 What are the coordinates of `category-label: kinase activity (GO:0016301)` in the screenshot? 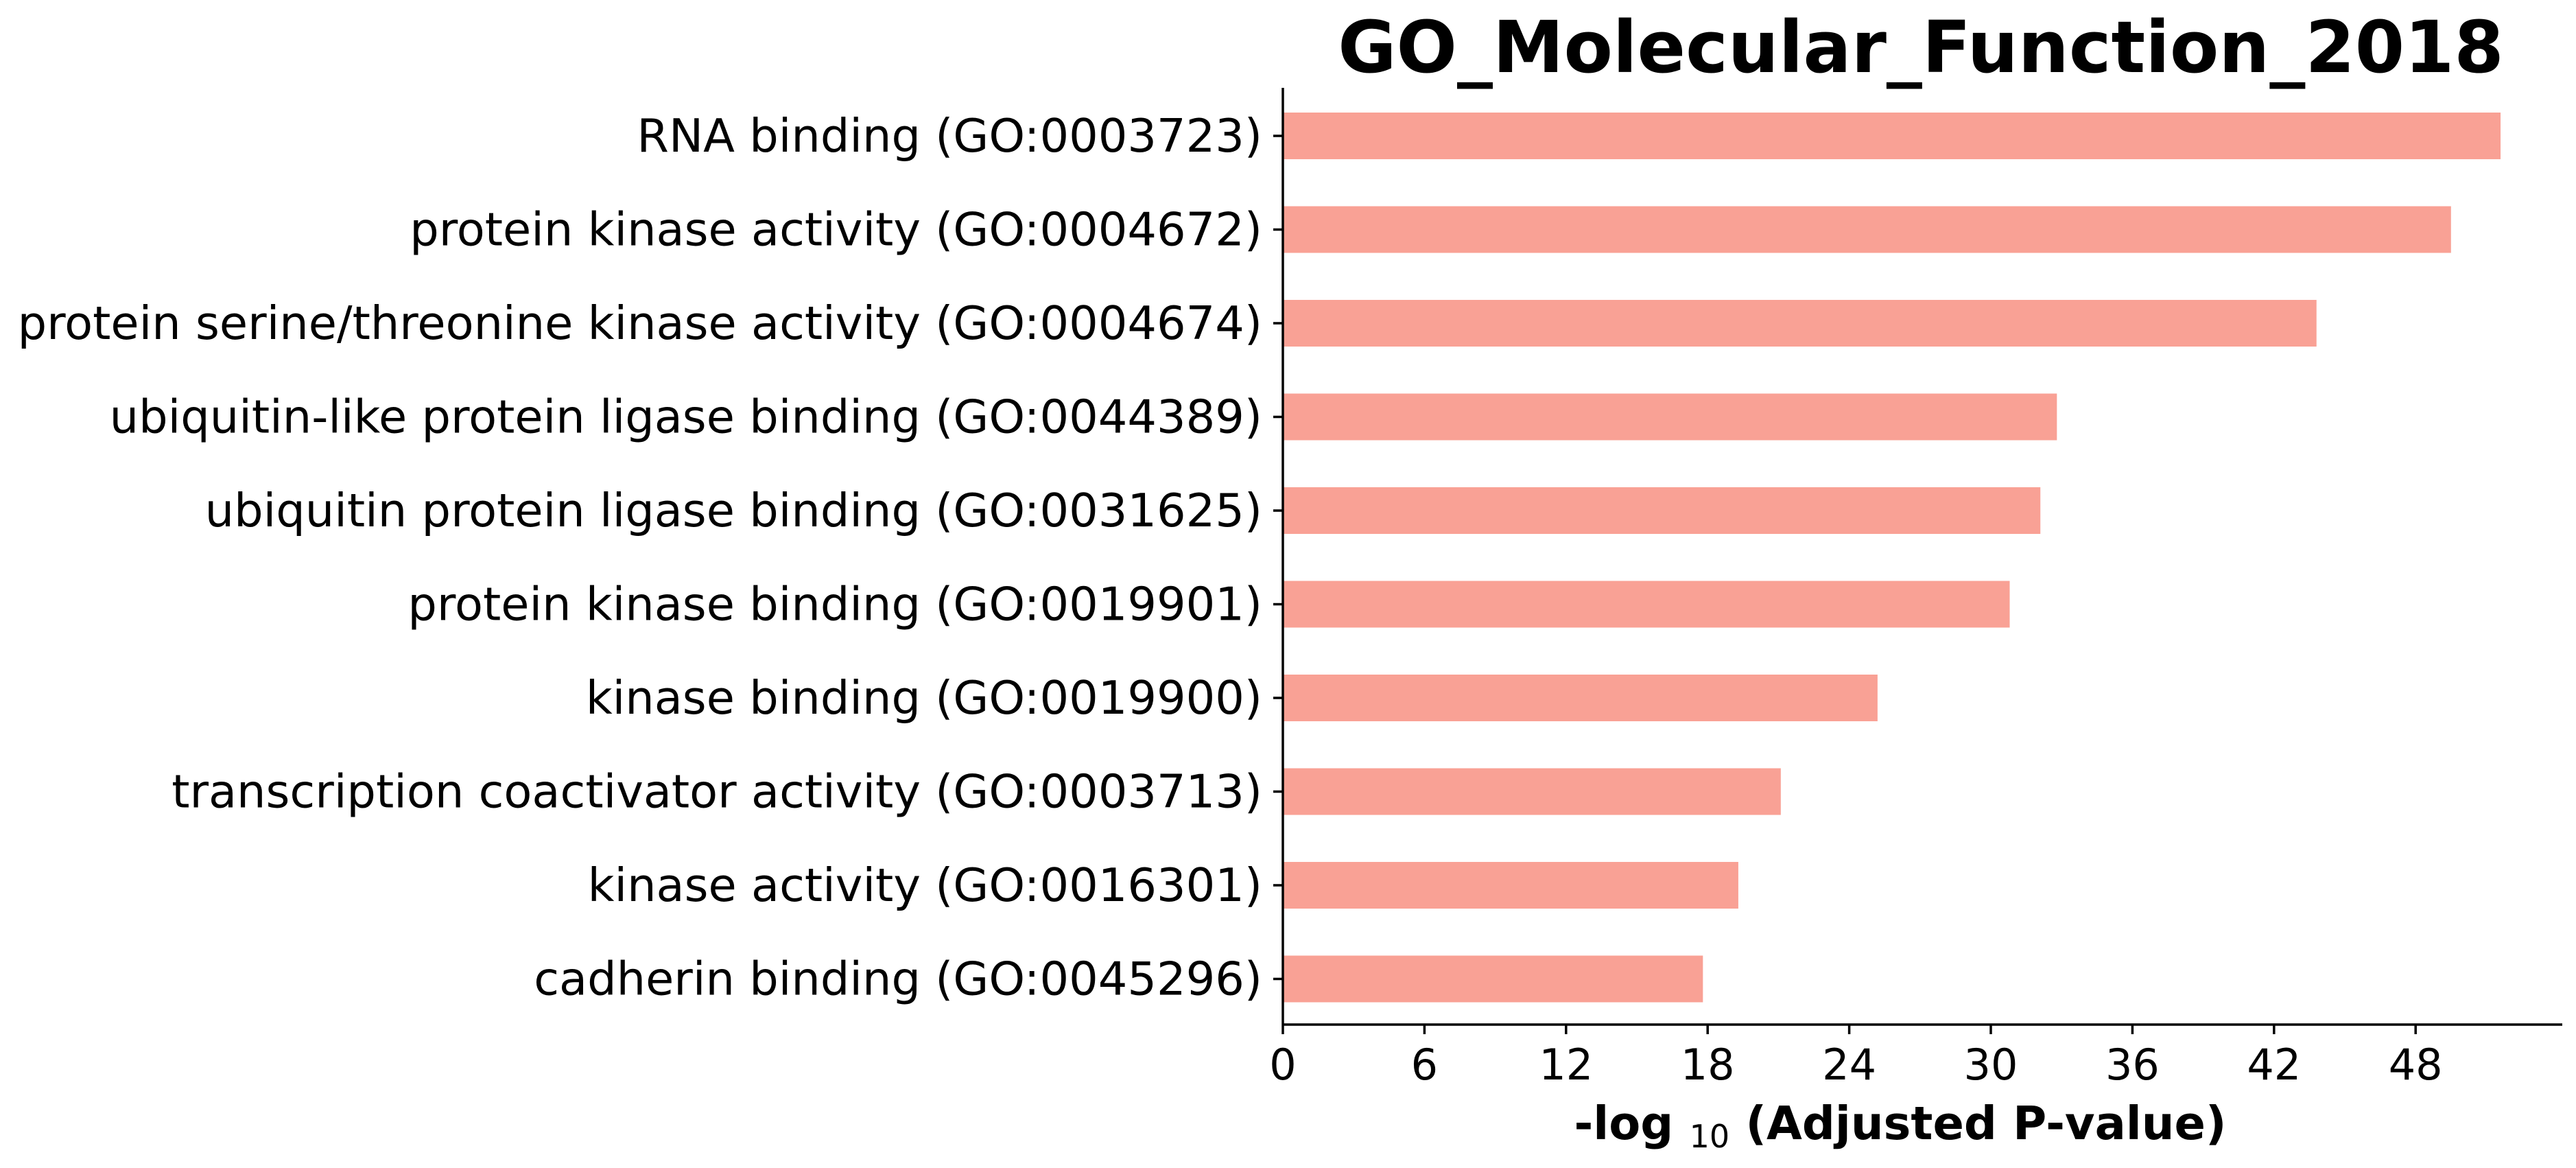 It's located at (925, 885).